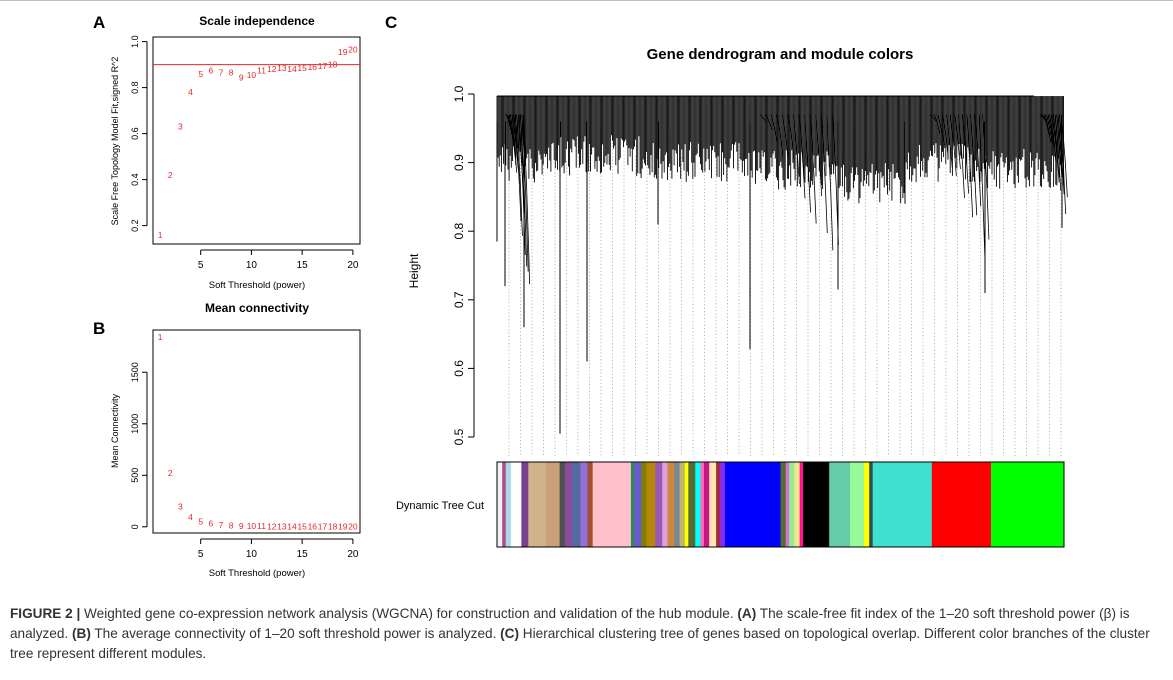 Image resolution: width=1173 pixels, height=680 pixels. I want to click on chart-b-point-label-17: 17, so click(323, 527).